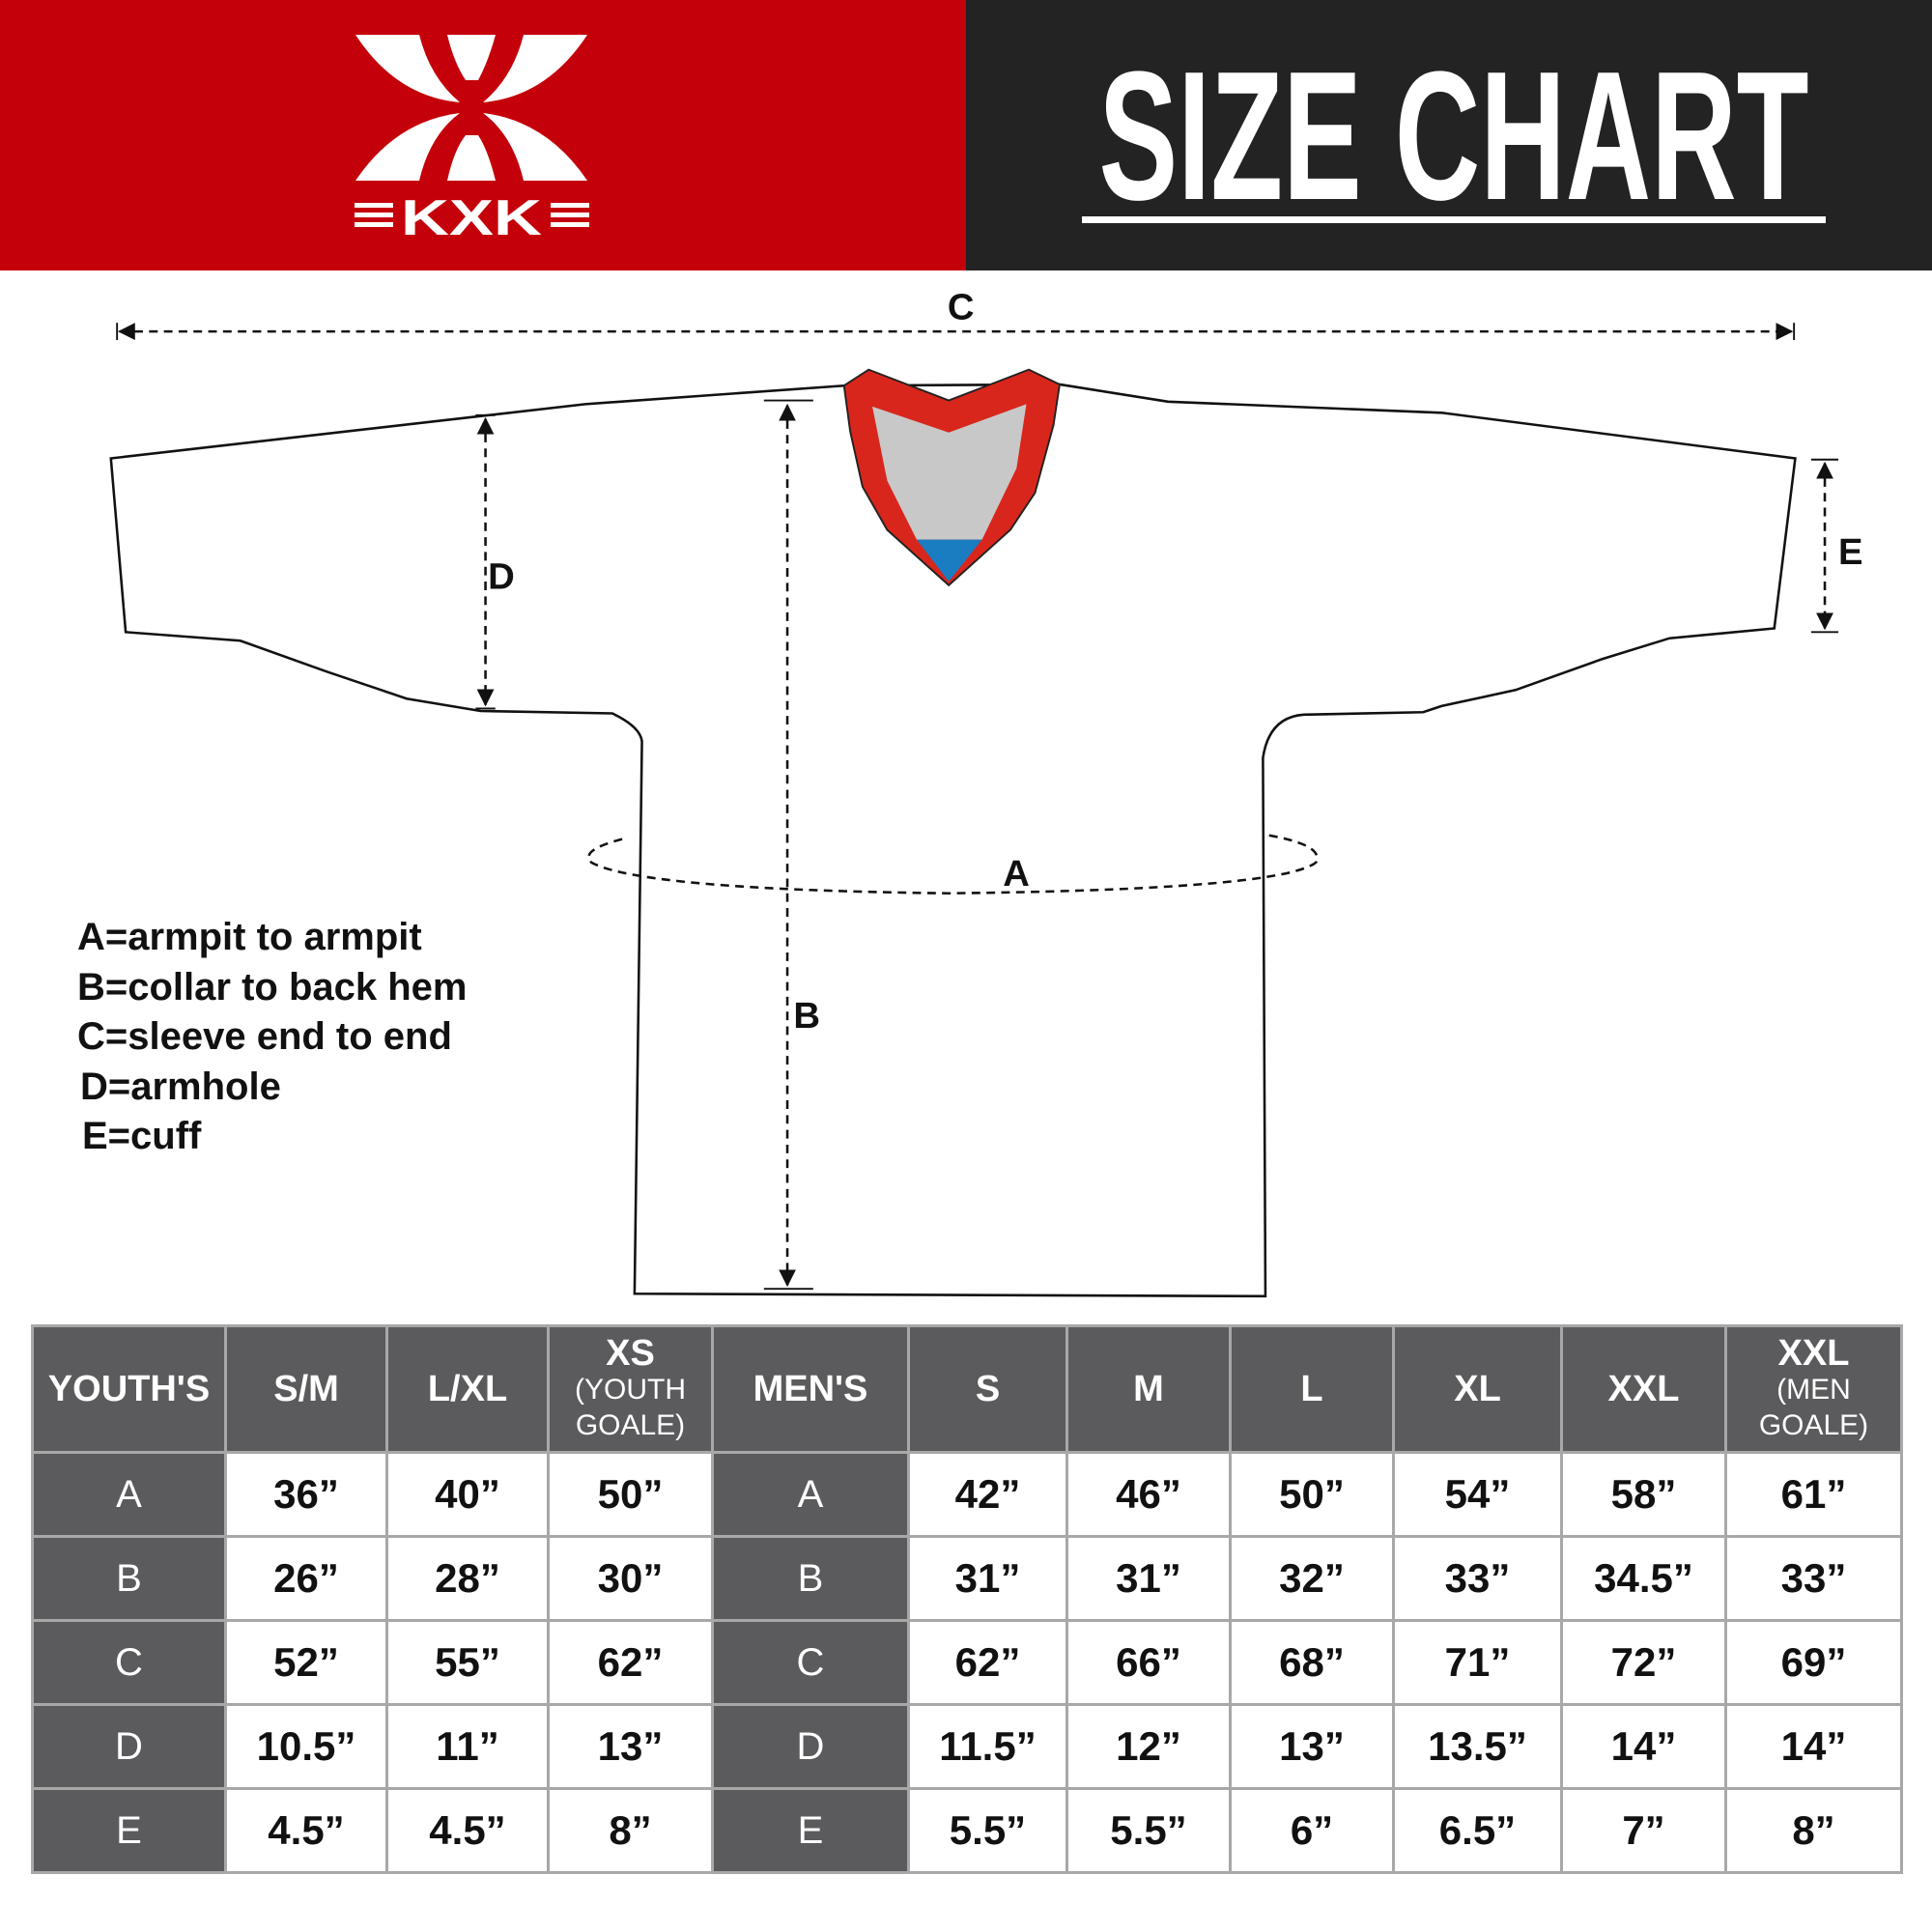 The height and width of the screenshot is (1932, 1932). What do you see at coordinates (1148, 1662) in the screenshot?
I see `measurement-cell: 66”` at bounding box center [1148, 1662].